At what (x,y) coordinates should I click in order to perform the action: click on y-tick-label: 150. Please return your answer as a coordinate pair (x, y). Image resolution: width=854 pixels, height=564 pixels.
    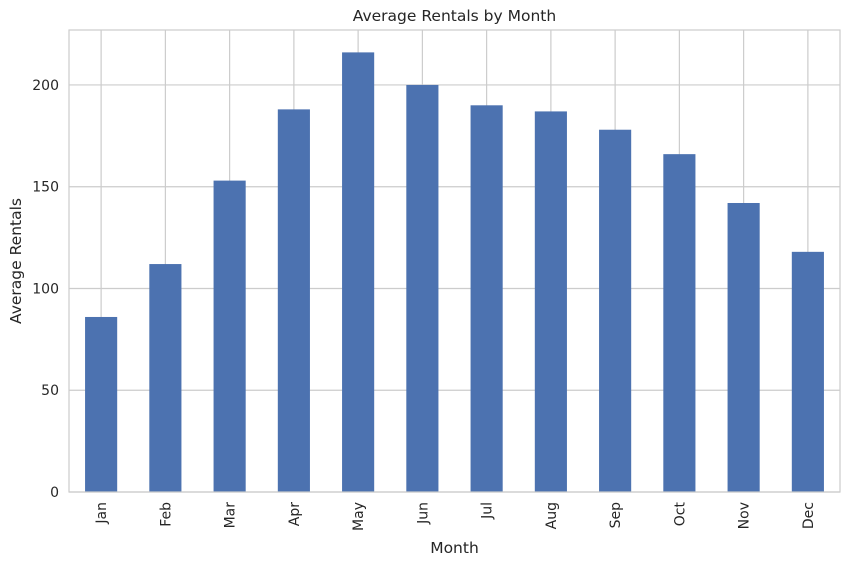
    Looking at the image, I should click on (45, 188).